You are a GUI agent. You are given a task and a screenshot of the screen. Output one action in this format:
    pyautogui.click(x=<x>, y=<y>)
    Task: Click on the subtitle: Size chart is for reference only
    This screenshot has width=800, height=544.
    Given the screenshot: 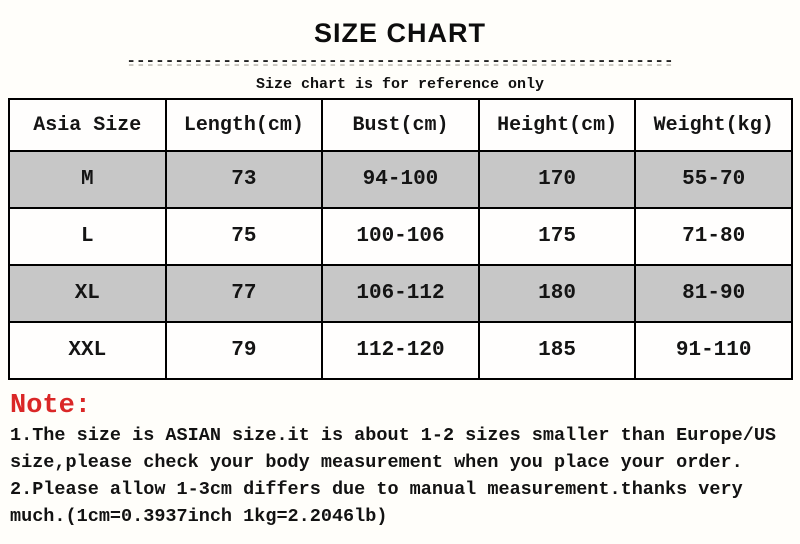 What is the action you would take?
    pyautogui.click(x=400, y=84)
    